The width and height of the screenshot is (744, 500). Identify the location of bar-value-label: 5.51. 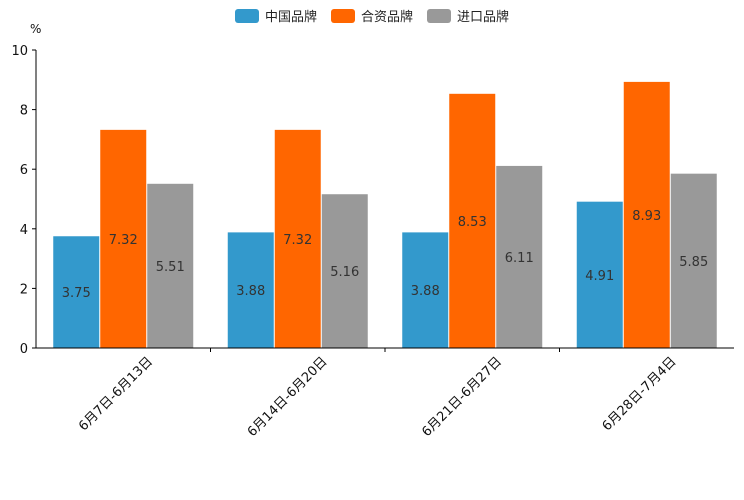
(170, 267).